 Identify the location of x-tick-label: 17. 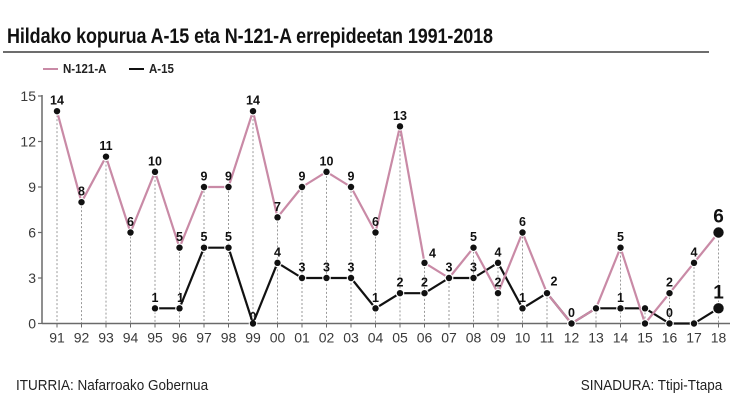
(694, 338).